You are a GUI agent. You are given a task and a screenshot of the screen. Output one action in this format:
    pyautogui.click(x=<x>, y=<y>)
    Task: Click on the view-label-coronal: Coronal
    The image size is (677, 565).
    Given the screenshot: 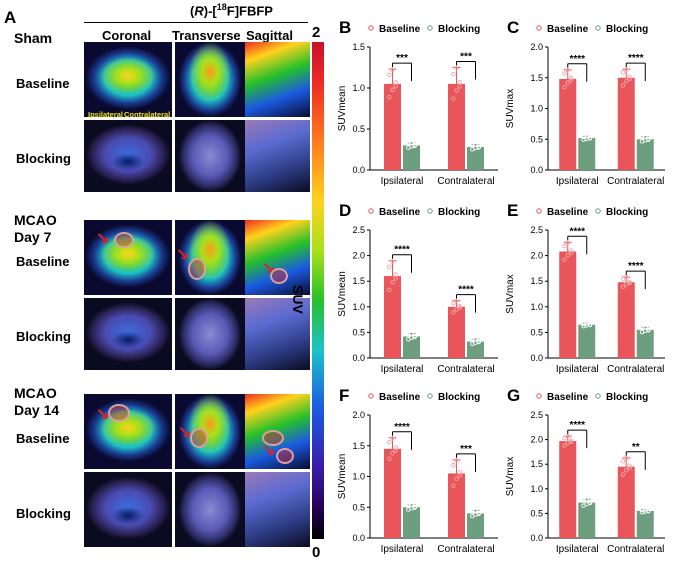 What is the action you would take?
    pyautogui.click(x=127, y=35)
    